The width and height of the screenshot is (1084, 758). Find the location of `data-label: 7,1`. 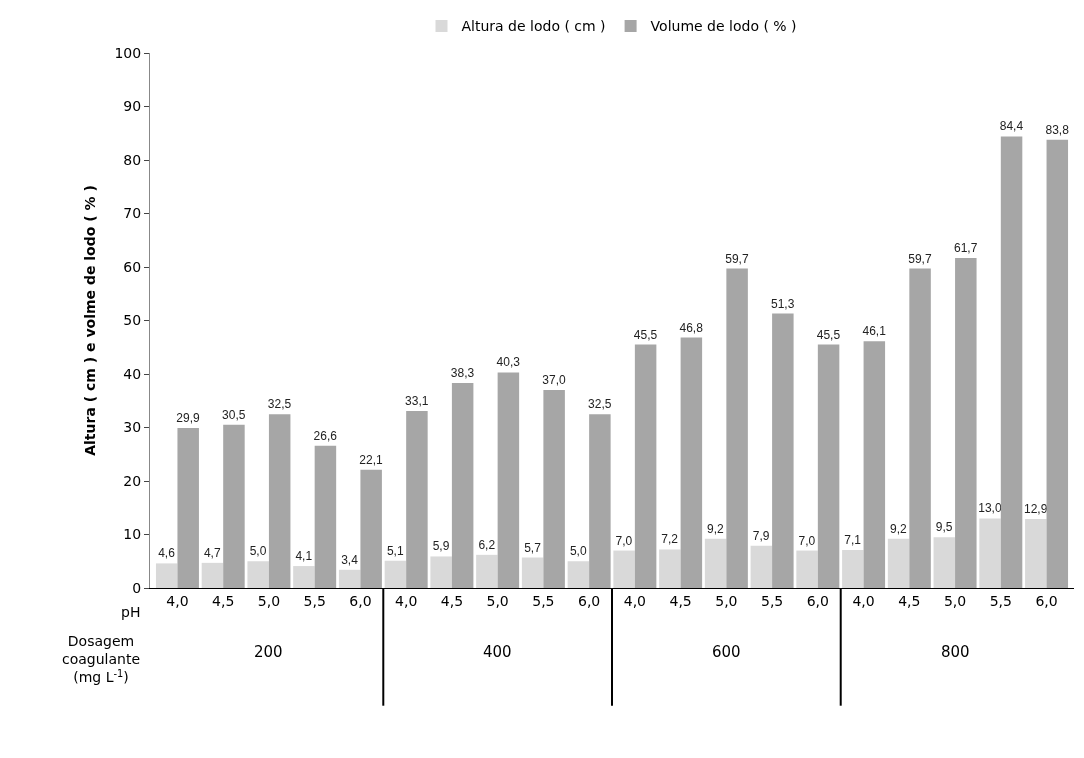

data-label: 7,1 is located at coordinates (853, 540).